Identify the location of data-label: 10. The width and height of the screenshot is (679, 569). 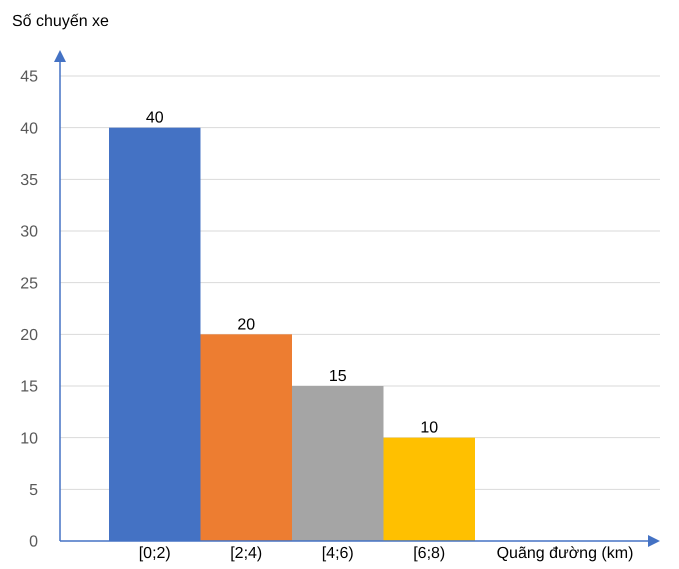
(429, 428).